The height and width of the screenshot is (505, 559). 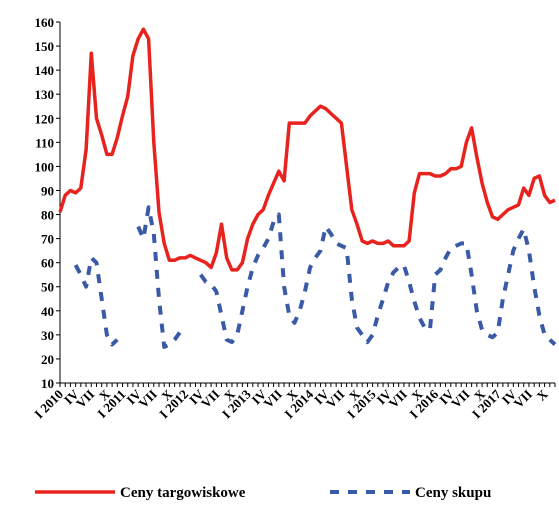 I want to click on legend-label: Ceny targowiskowe, so click(x=183, y=493).